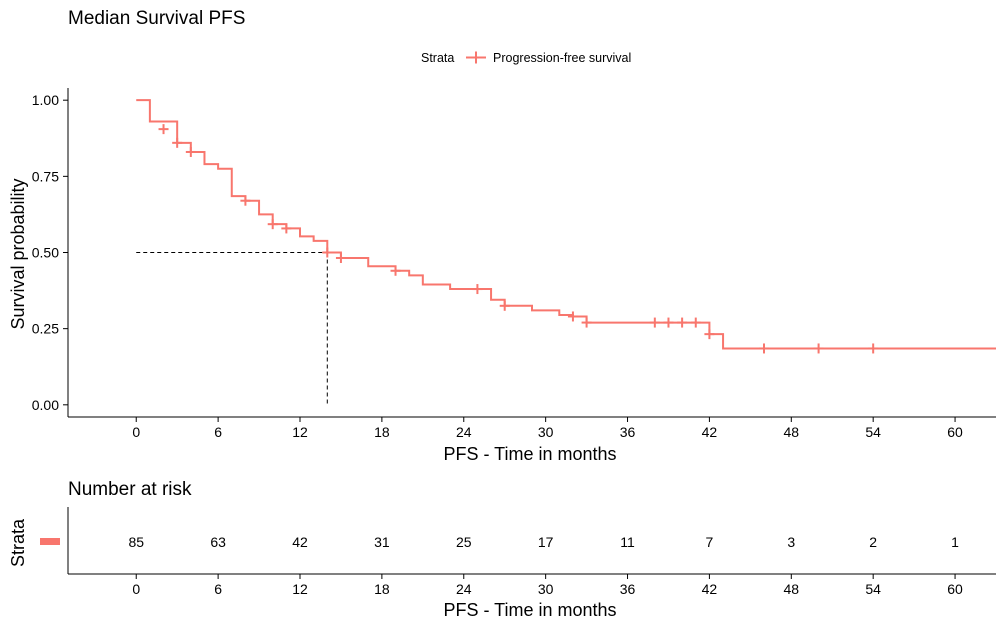  I want to click on x-tick-label: 6, so click(218, 432).